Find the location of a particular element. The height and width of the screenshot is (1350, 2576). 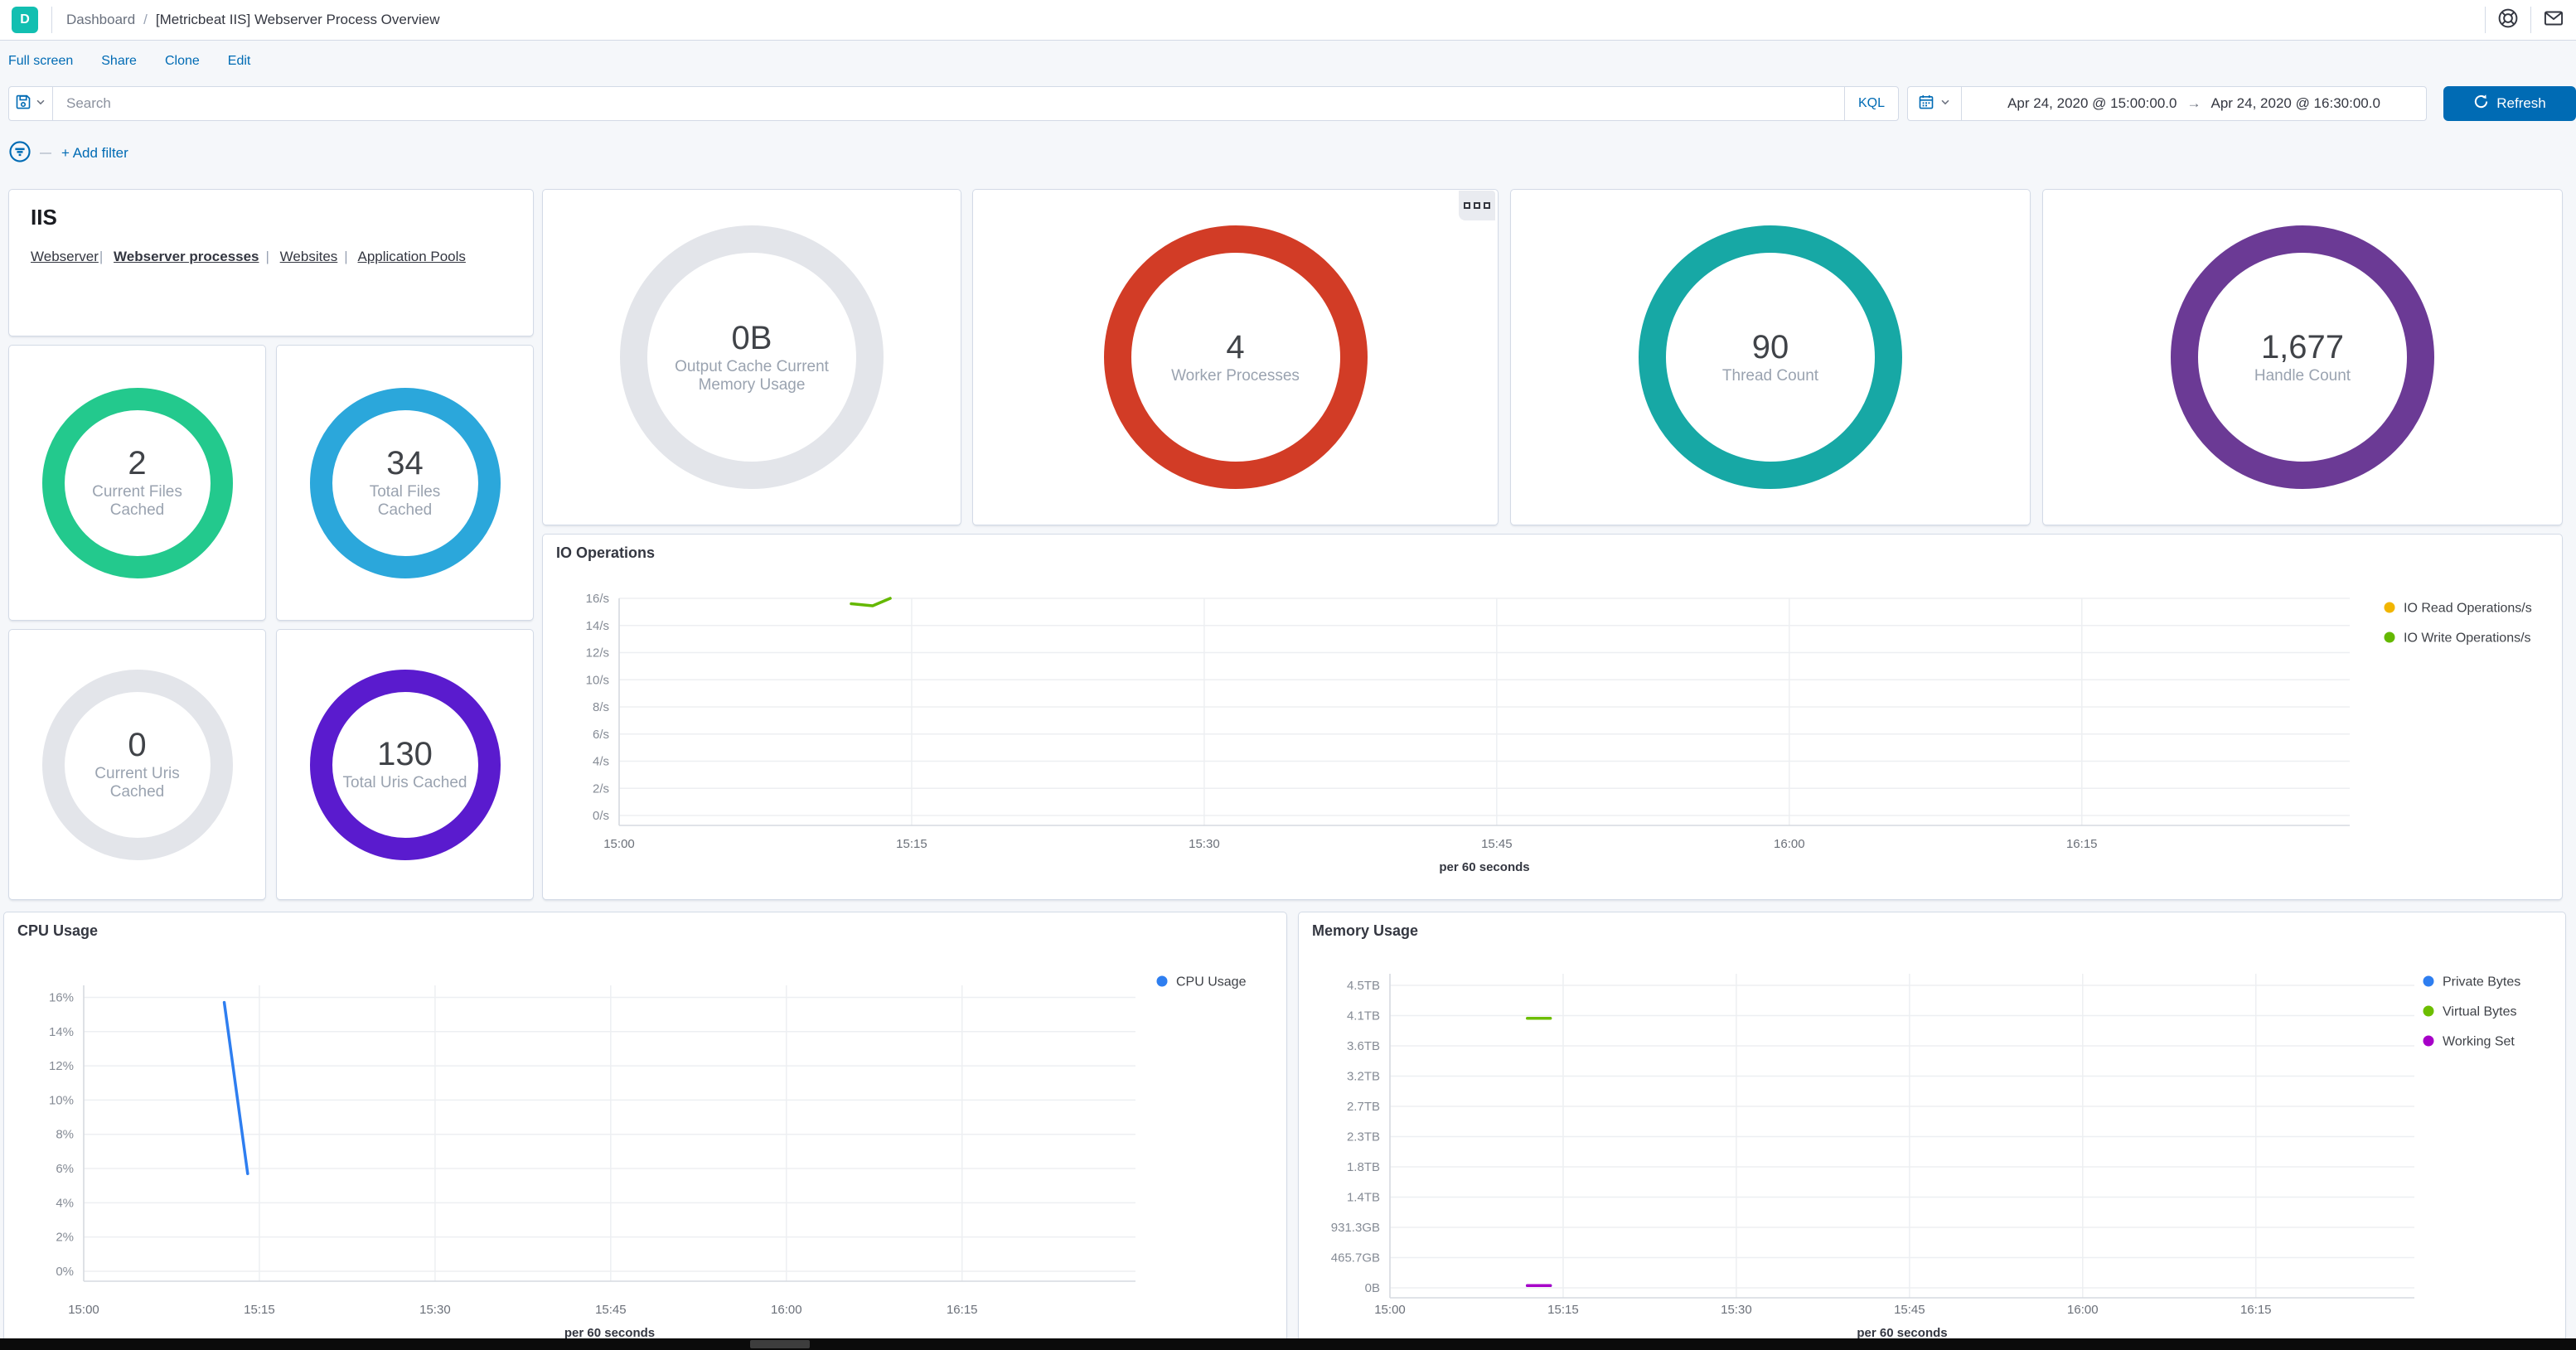

gauge-thread-count: 90 Thread Count is located at coordinates (1770, 357).